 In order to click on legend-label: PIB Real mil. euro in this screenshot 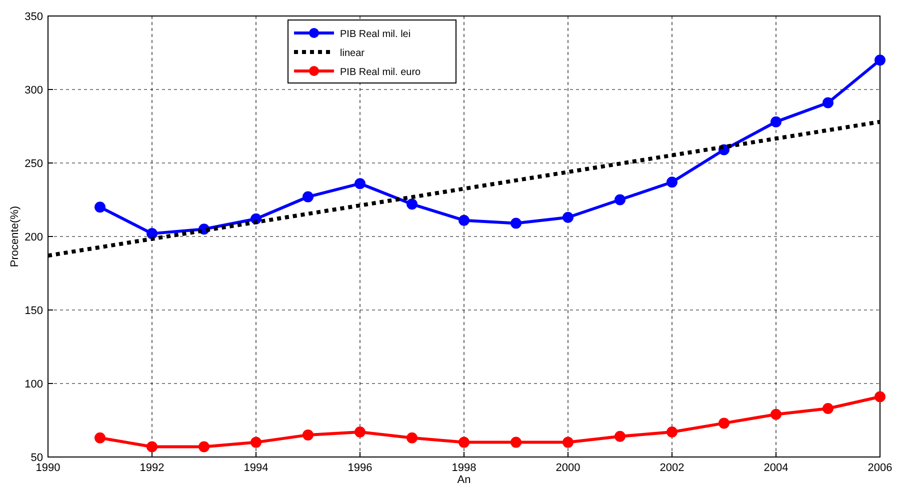, I will do `click(381, 72)`.